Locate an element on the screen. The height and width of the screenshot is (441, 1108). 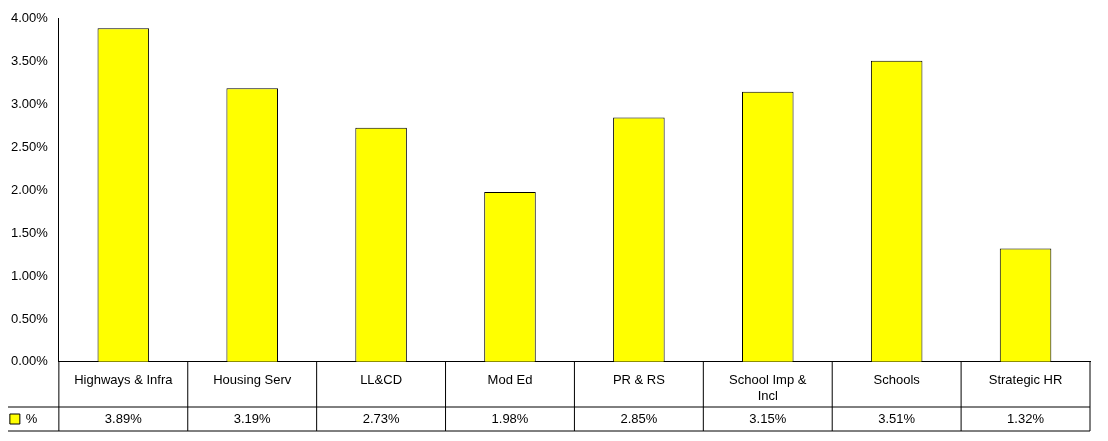
y-tick-label: 4.00% is located at coordinates (29, 18).